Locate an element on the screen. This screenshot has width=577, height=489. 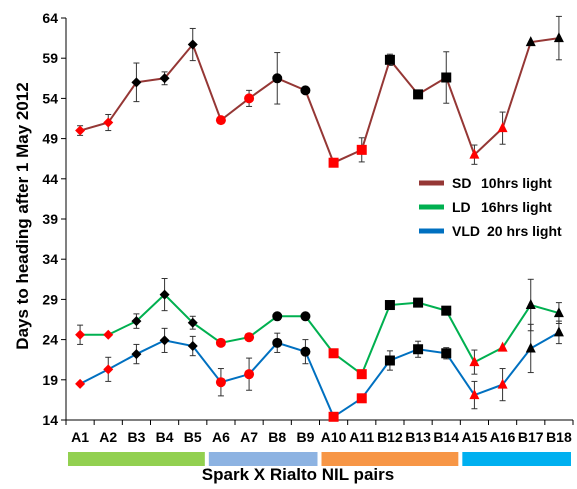
x-tick-label: B4 is located at coordinates (165, 437).